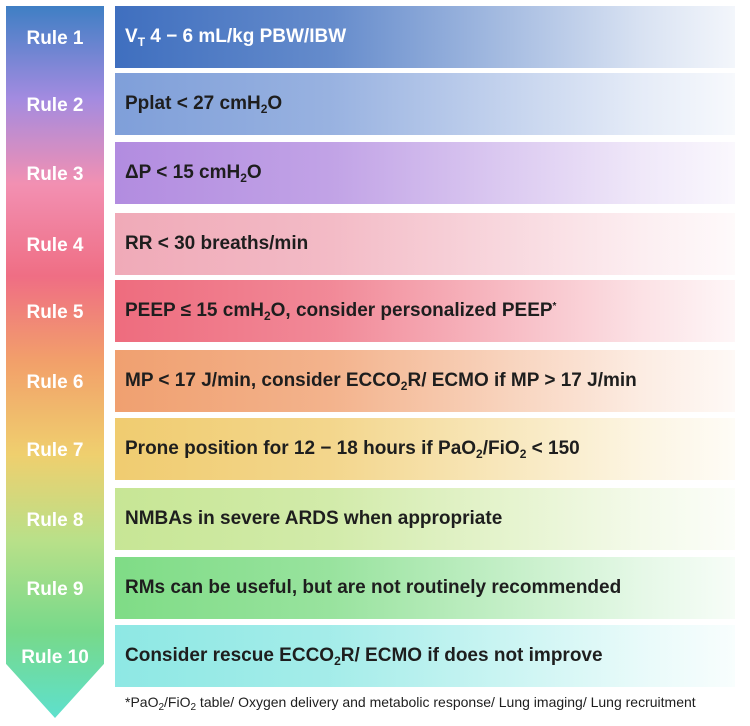 Image resolution: width=750 pixels, height=726 pixels. Describe the element at coordinates (55, 245) in the screenshot. I see `rule-label-4: Rule 4` at that location.